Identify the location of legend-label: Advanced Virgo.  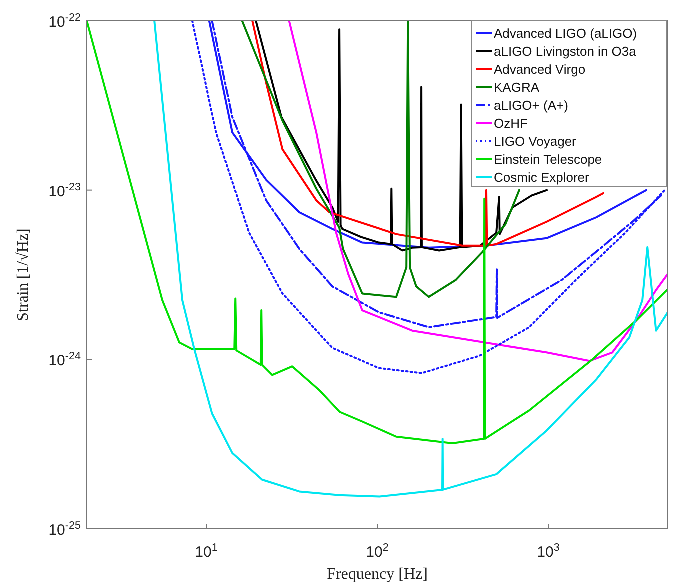
(540, 69).